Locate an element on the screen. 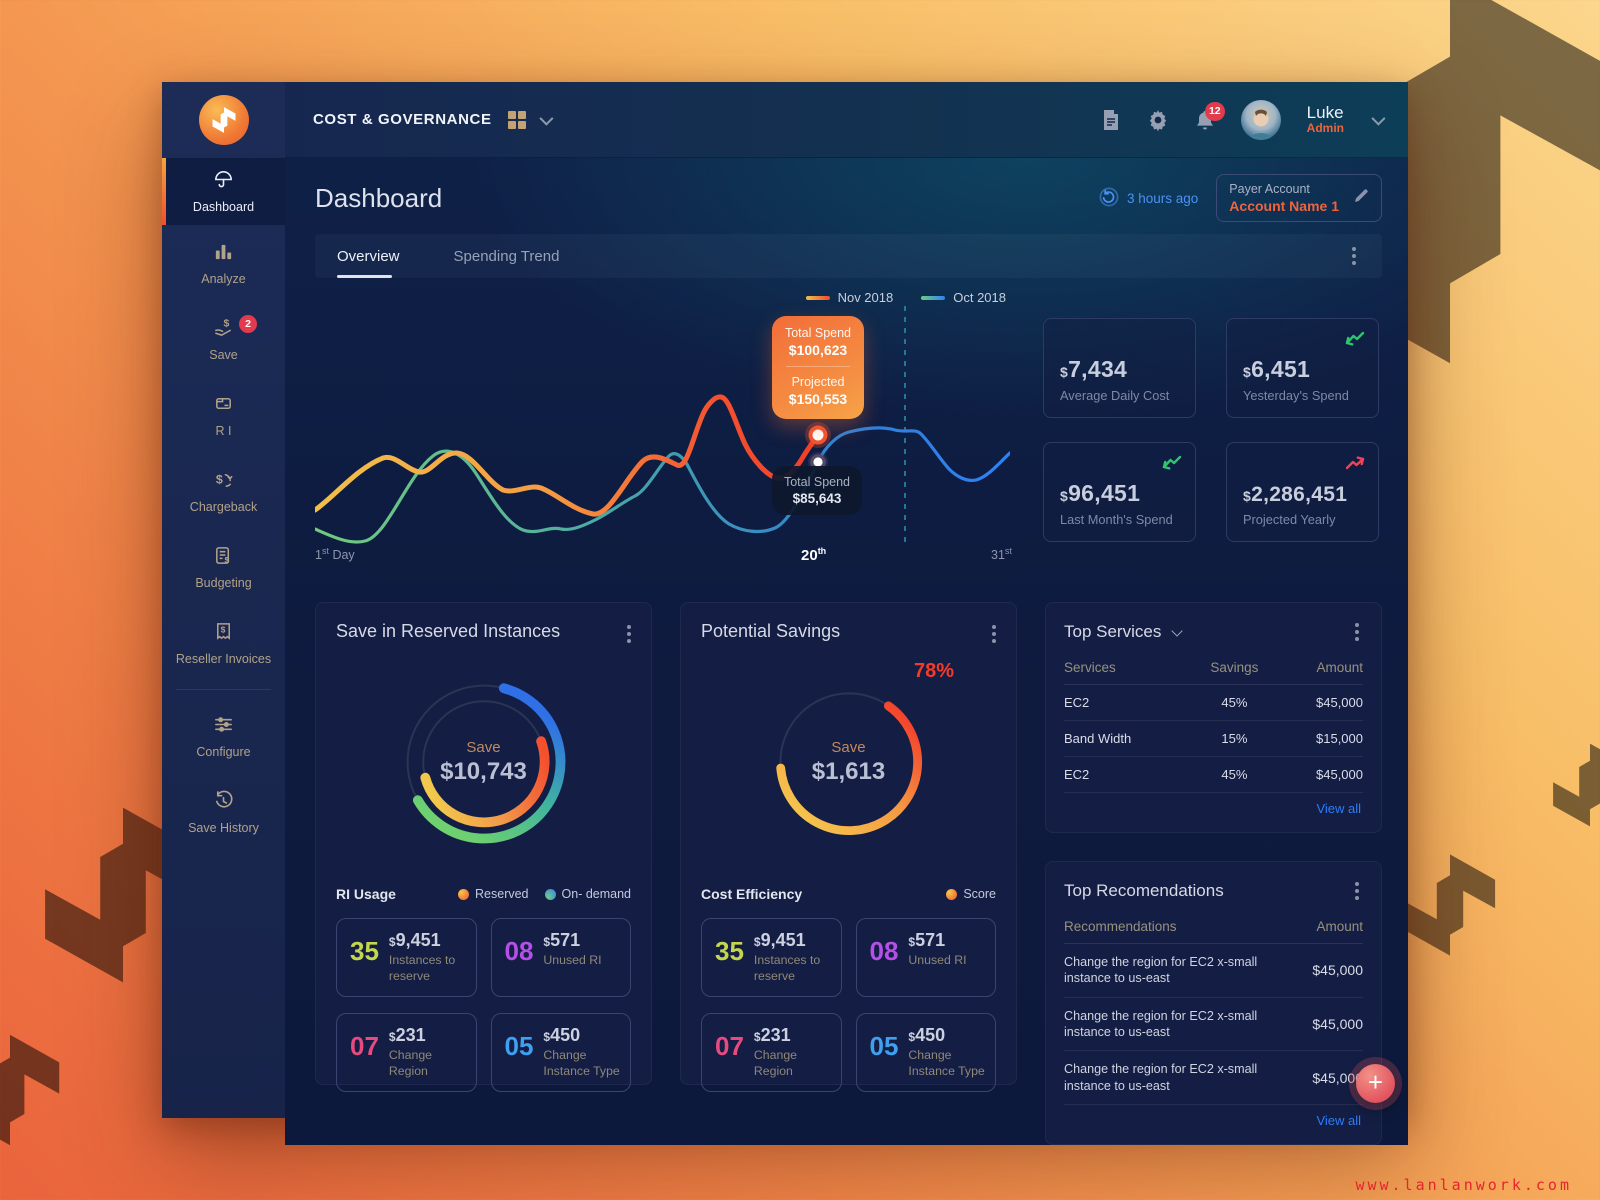  edit-pencil-icon is located at coordinates (1361, 198).